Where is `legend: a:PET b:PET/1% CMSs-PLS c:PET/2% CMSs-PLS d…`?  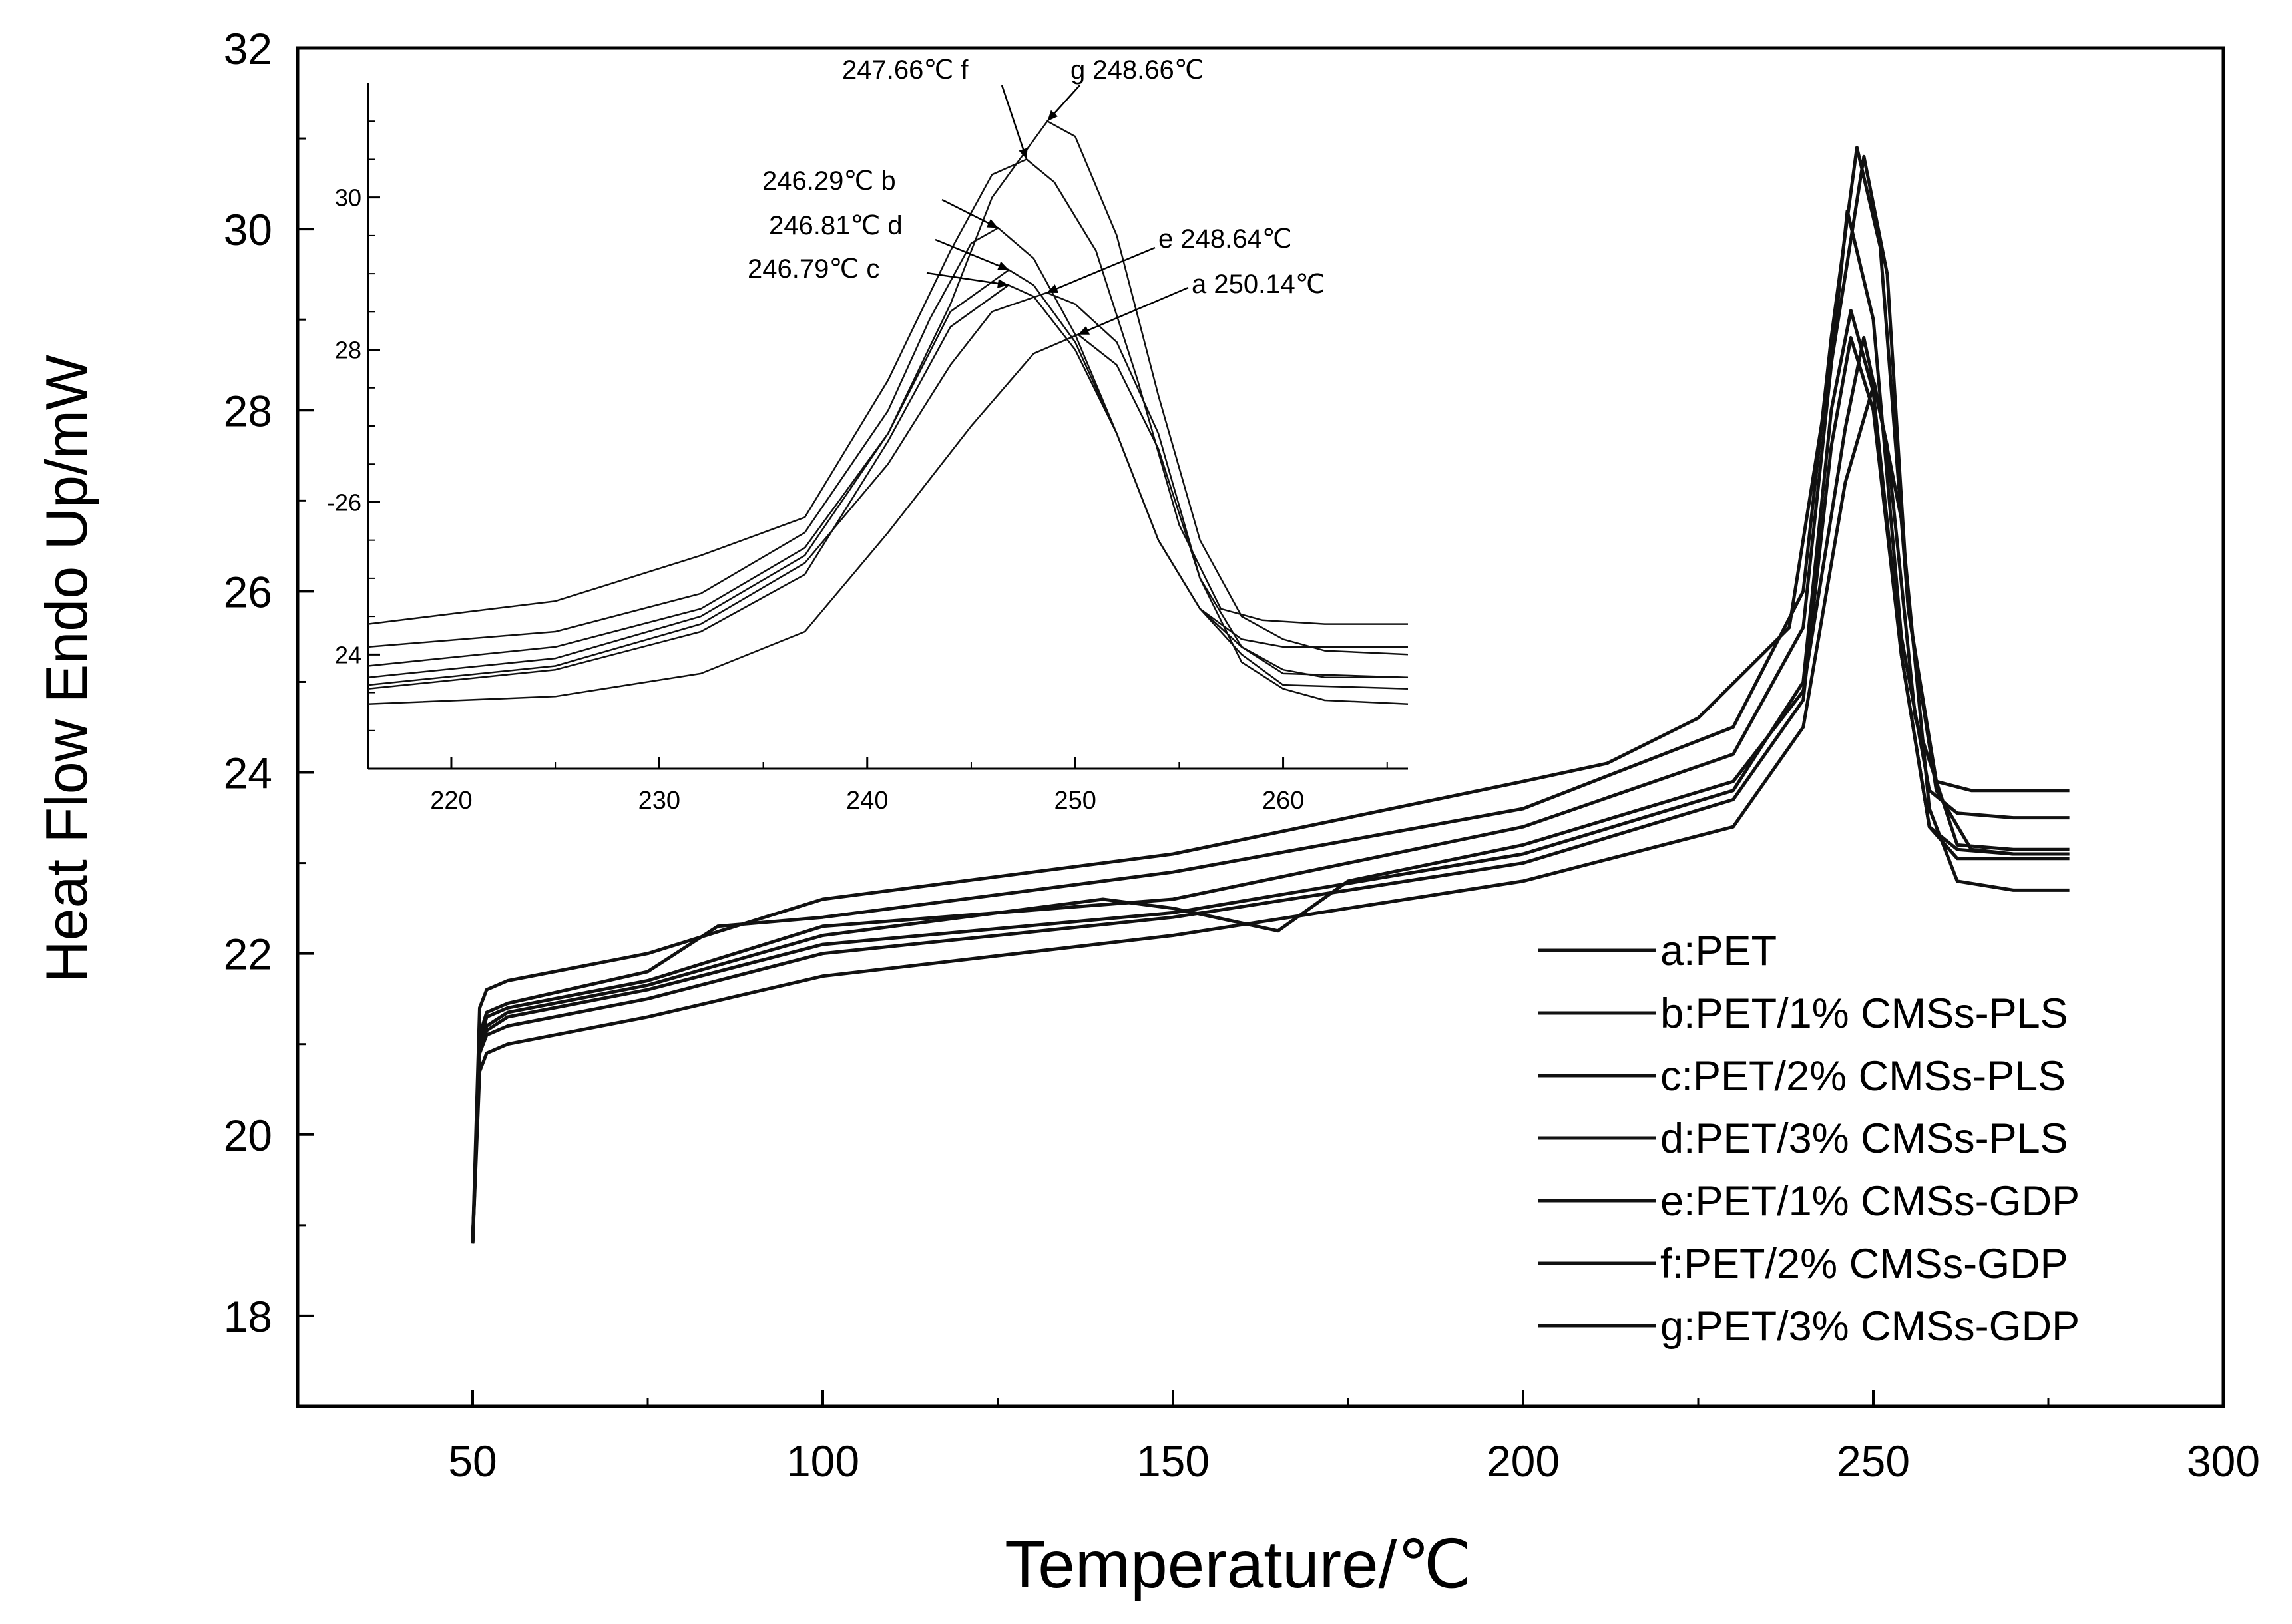
legend: a:PET b:PET/1% CMSs-PLS c:PET/2% CMSs-PLS d… is located at coordinates (1809, 1139).